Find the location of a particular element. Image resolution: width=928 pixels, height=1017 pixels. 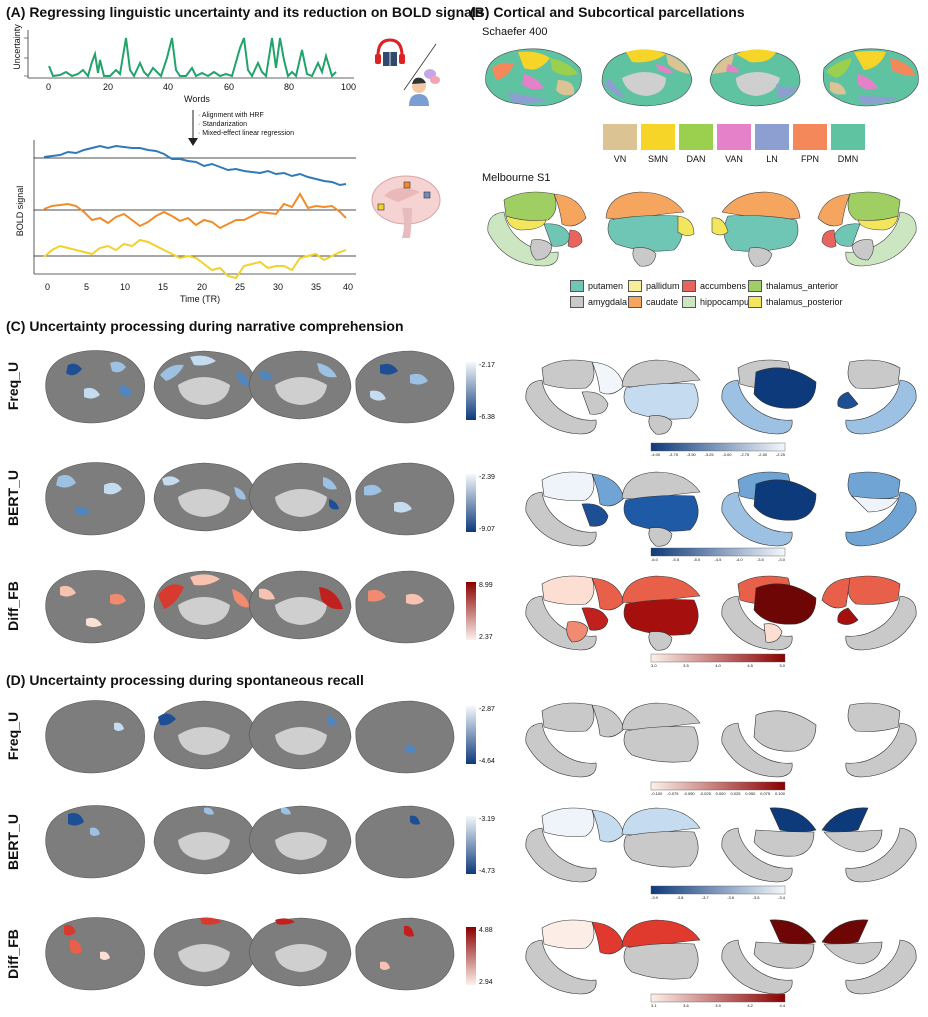

subcortical-colorbar-d3 is located at coordinates (718, 998).